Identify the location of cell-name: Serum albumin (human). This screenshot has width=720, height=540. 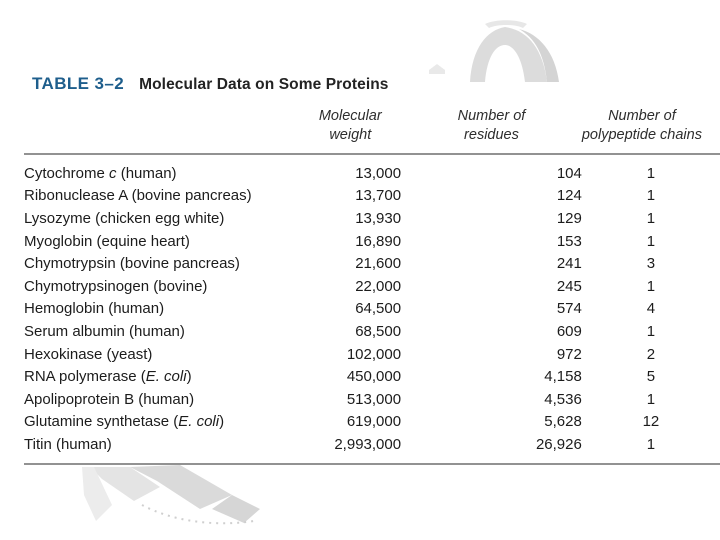
(104, 331).